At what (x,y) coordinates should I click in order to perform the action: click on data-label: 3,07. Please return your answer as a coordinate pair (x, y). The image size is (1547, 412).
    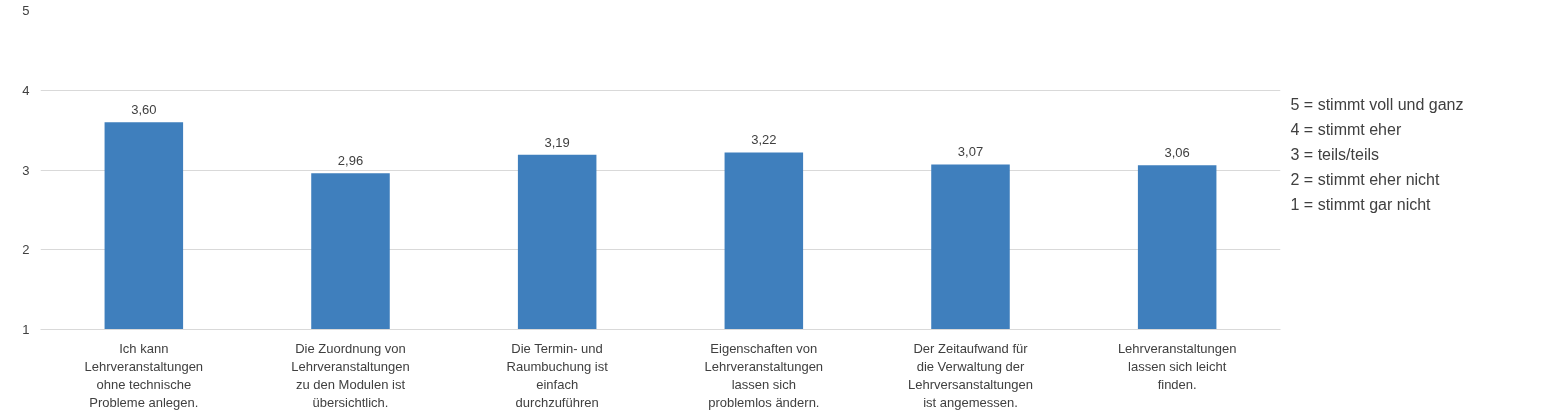
    Looking at the image, I should click on (970, 152).